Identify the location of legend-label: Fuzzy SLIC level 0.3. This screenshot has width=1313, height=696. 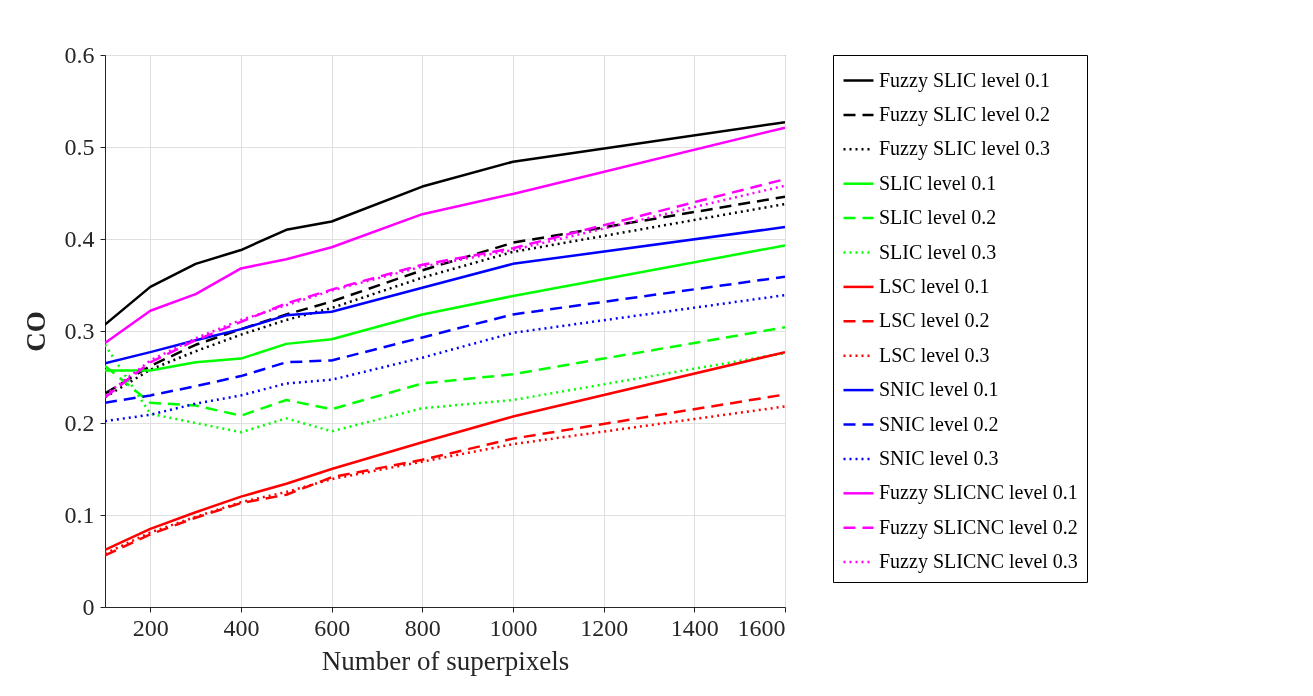
(965, 149).